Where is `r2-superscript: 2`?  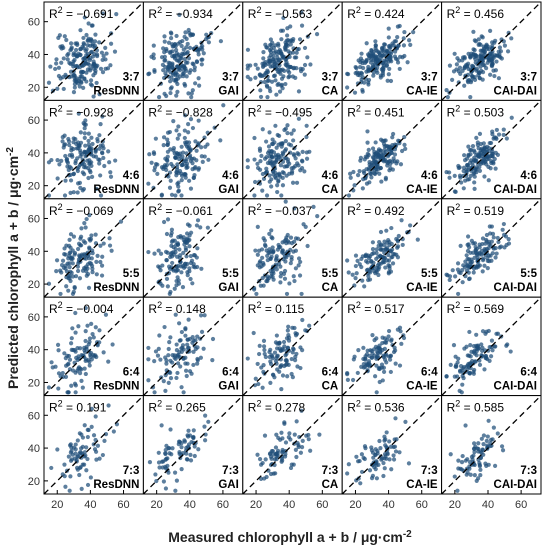
r2-superscript: 2 is located at coordinates (159, 207).